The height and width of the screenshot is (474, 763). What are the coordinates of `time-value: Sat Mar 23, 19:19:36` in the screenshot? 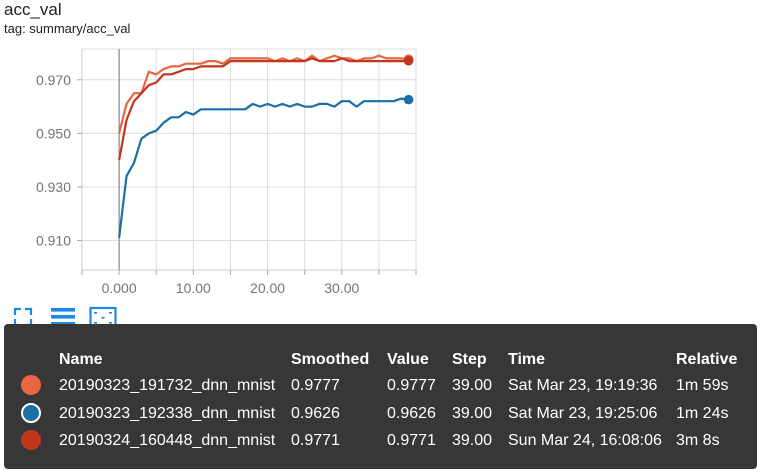 It's located at (583, 385).